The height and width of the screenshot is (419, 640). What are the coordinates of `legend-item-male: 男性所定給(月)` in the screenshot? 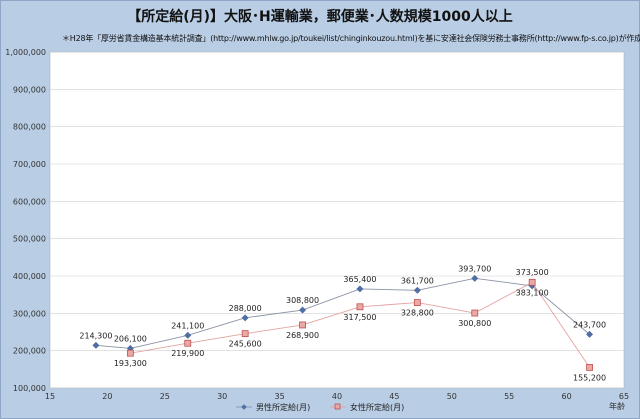 It's located at (273, 407).